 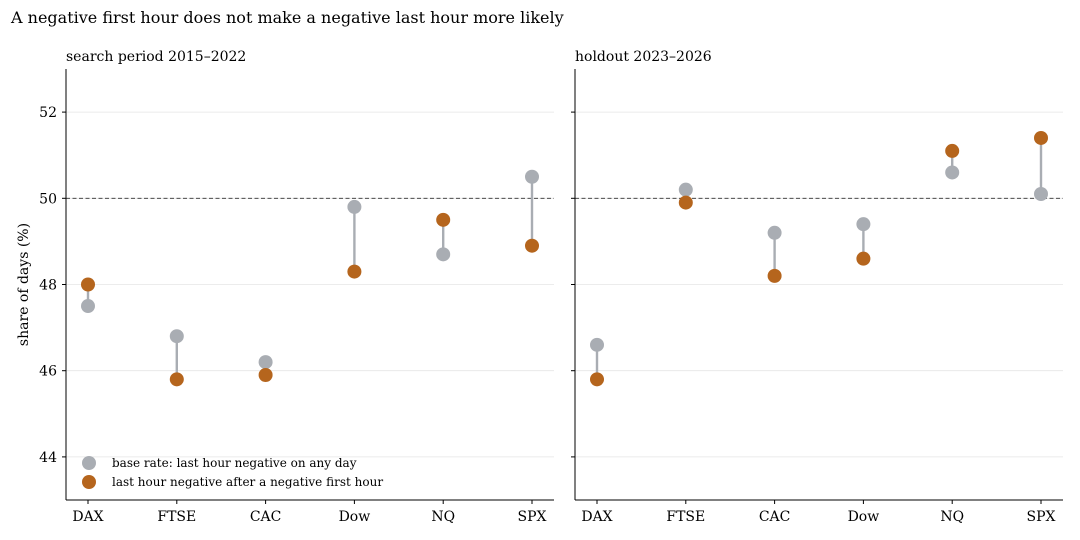 I want to click on legend-marker-base, so click(x=89, y=463).